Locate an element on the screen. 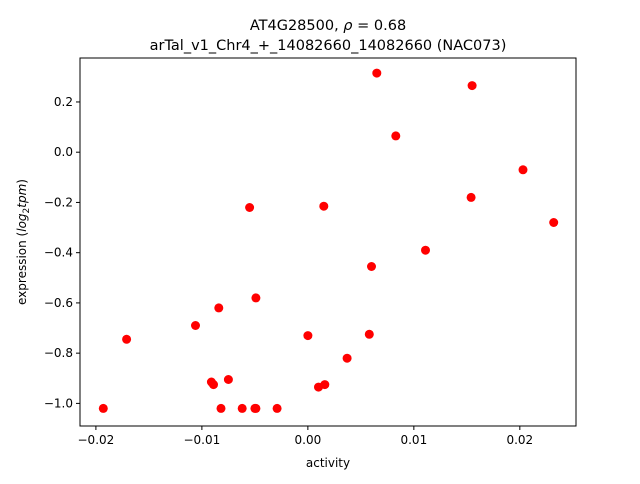 The image size is (640, 484). x-axis: −0.02 −0.01 0.00 0.01 0.02 is located at coordinates (305, 436).